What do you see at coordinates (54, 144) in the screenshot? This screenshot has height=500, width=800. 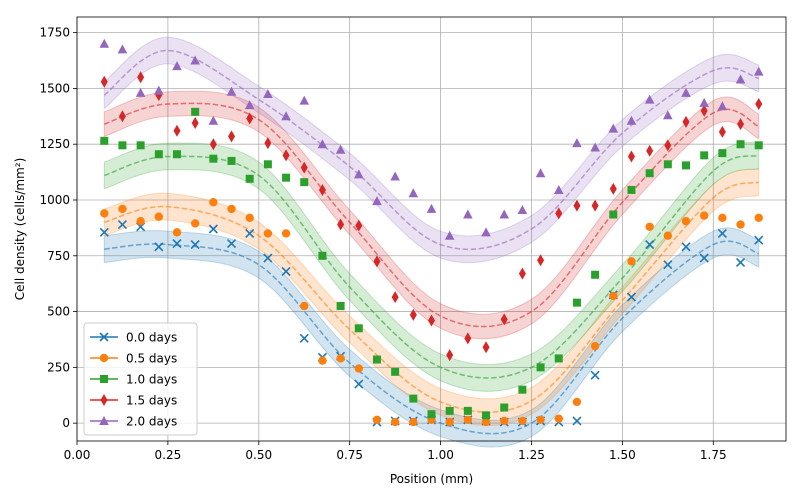 I see `y-tick-label: 1250` at bounding box center [54, 144].